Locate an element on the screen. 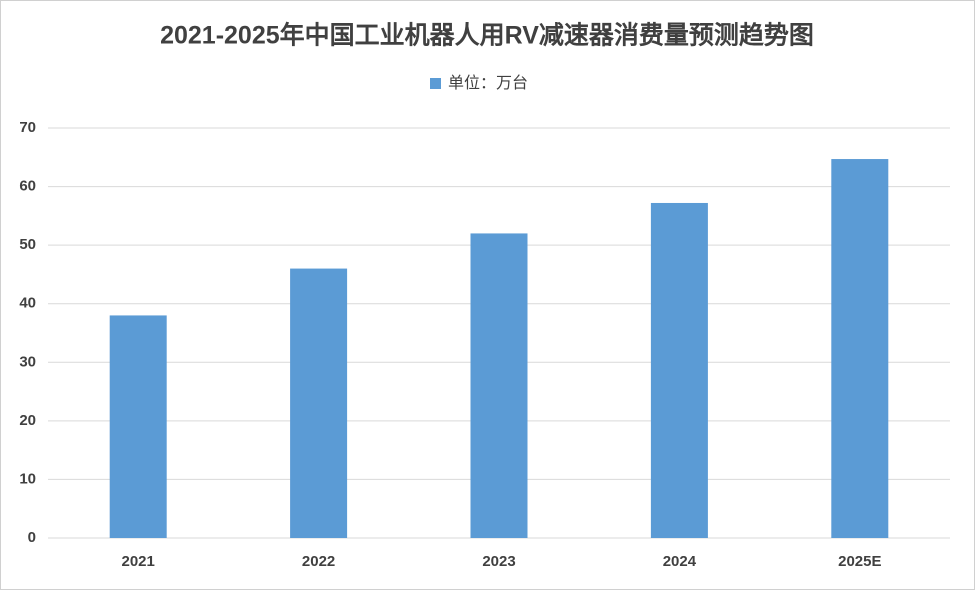 This screenshot has height=590, width=975. x-tick-label: 2022 is located at coordinates (318, 561).